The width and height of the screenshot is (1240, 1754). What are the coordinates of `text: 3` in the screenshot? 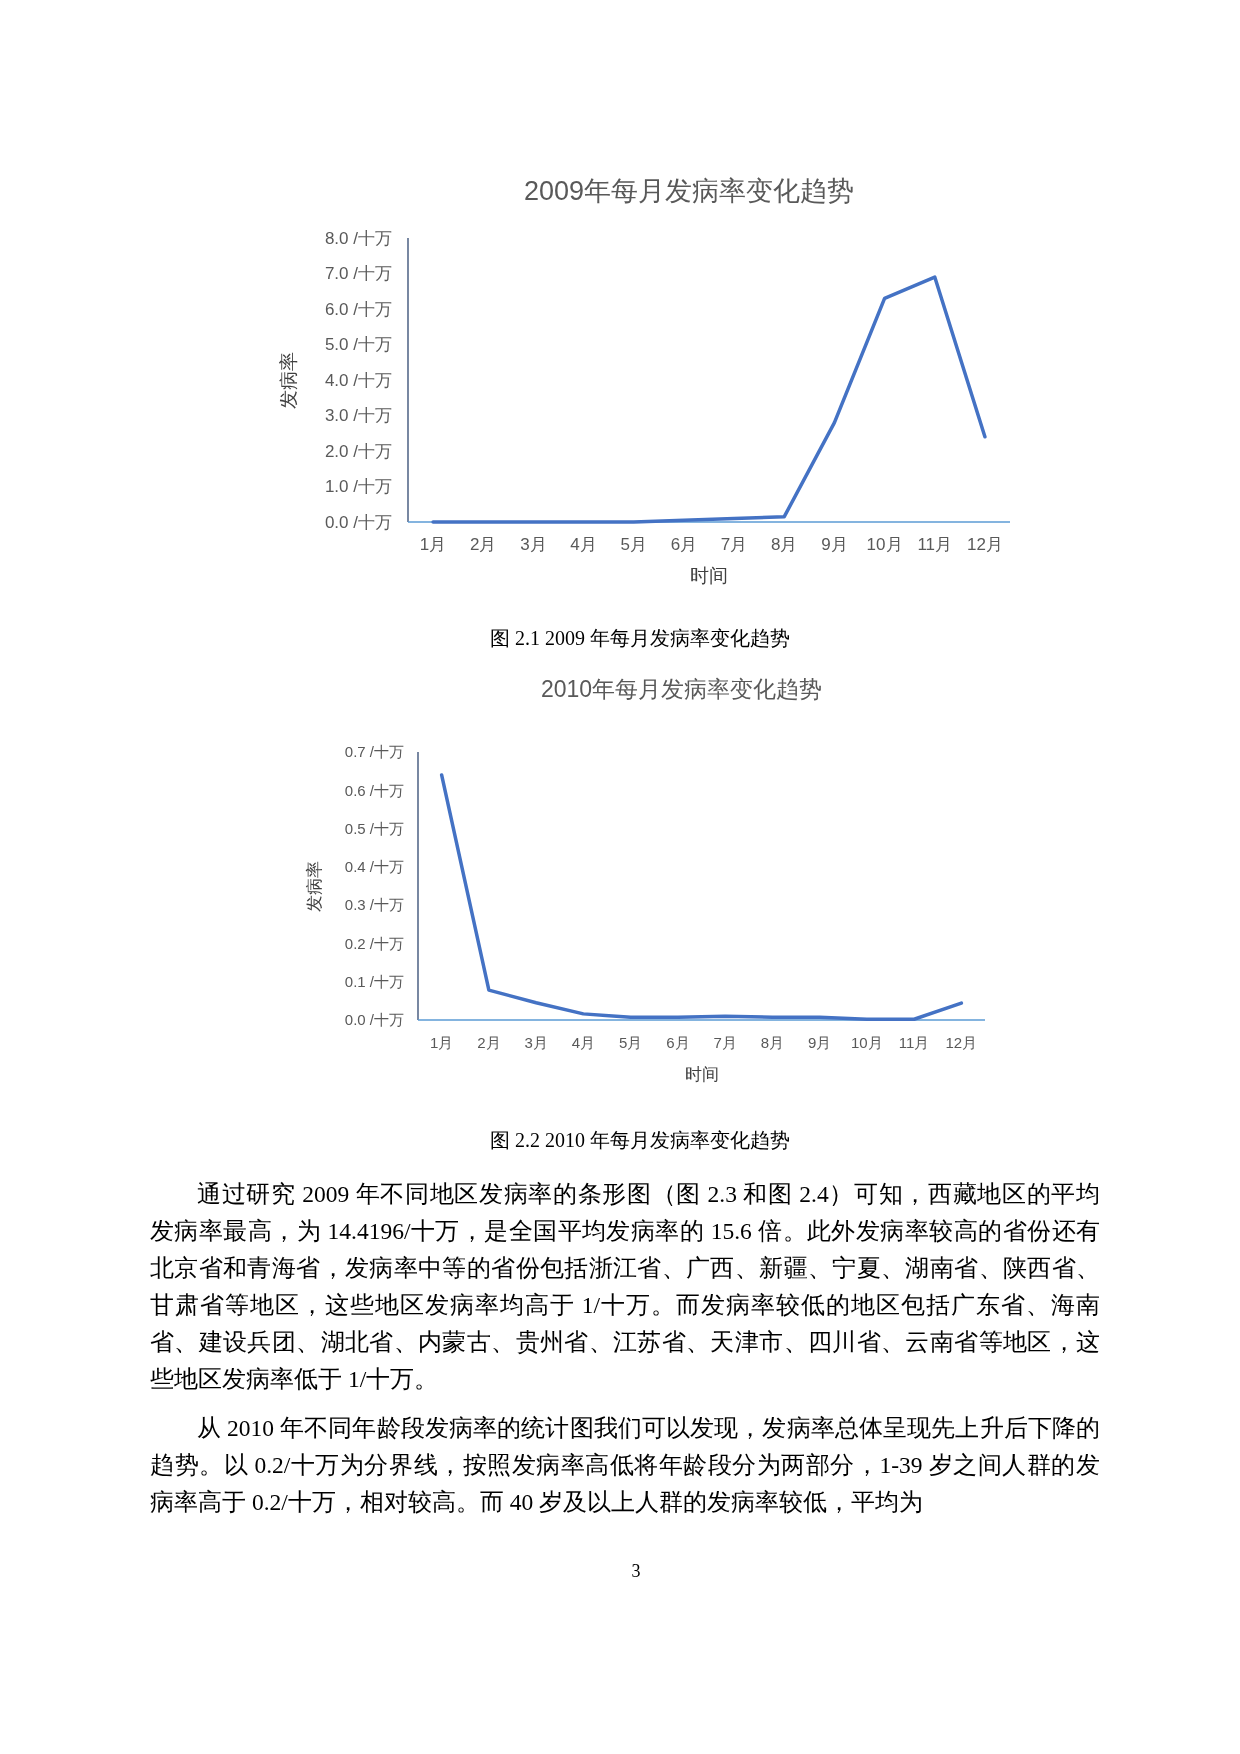 It's located at (636, 1571).